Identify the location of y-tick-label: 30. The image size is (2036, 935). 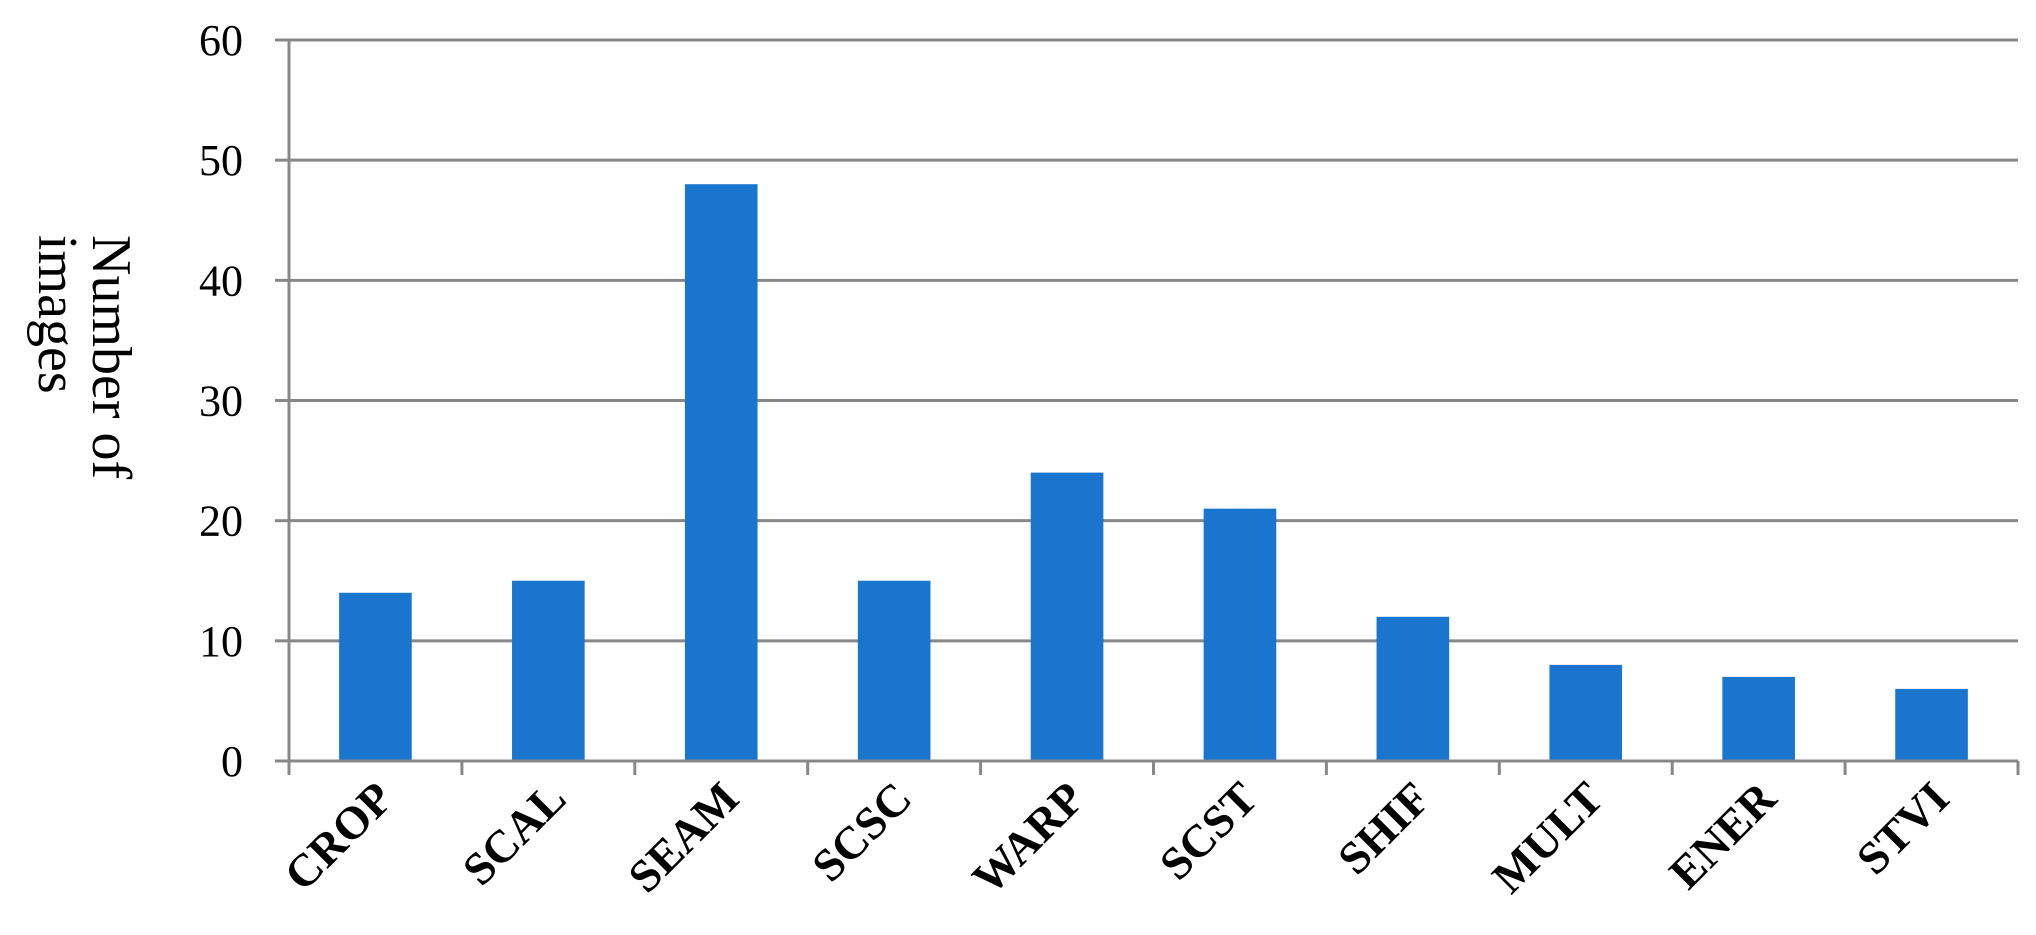
(221, 401).